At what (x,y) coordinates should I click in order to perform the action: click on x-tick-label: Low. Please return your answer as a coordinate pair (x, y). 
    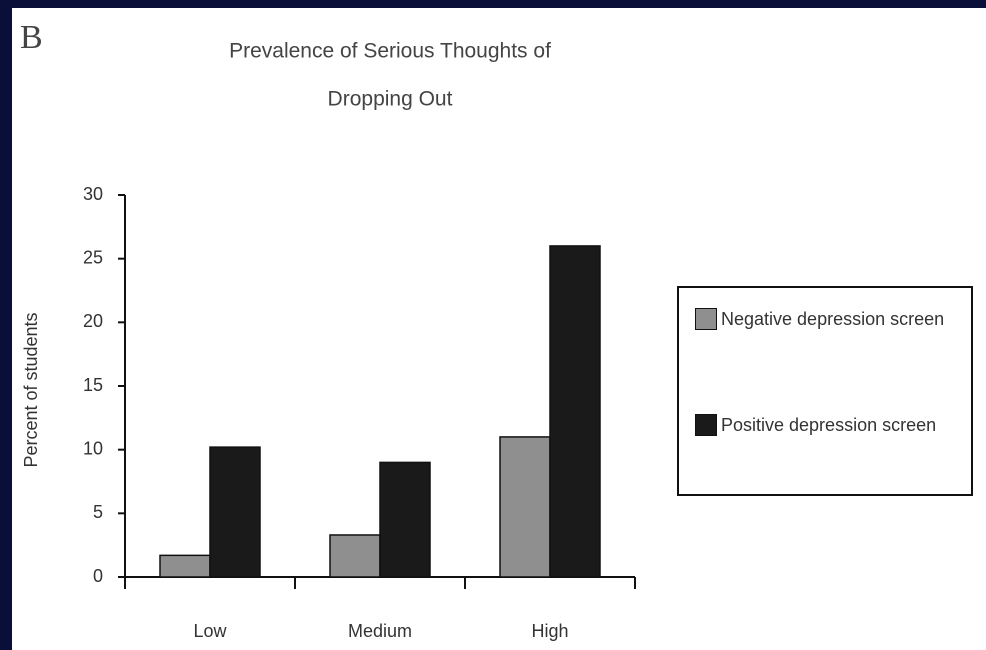
    Looking at the image, I should click on (210, 631).